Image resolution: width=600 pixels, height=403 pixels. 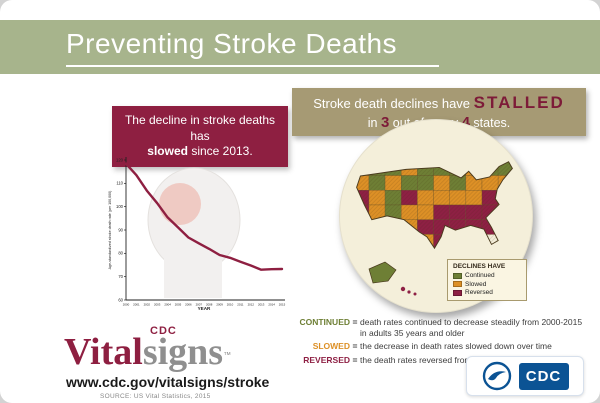 I want to click on svg-text: 2015, so click(x=282, y=305).